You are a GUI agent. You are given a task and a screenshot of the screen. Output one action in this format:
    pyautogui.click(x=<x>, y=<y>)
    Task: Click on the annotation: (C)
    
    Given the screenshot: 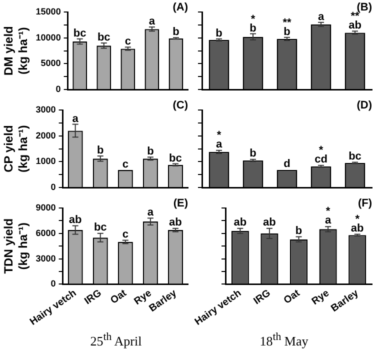 What is the action you would take?
    pyautogui.click(x=180, y=106)
    